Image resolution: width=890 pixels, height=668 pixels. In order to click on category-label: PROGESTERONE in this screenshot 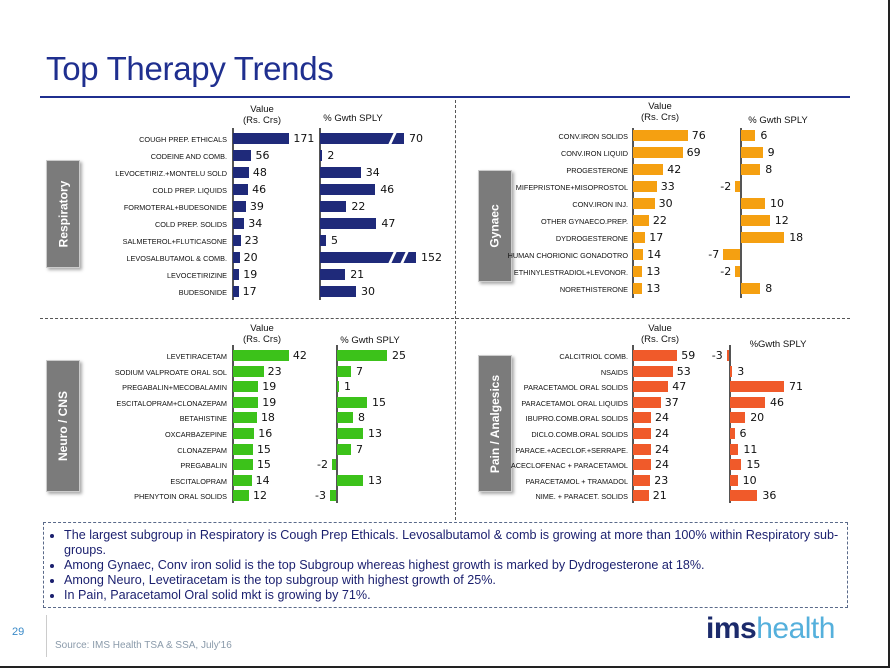, I will do `click(597, 170)`.